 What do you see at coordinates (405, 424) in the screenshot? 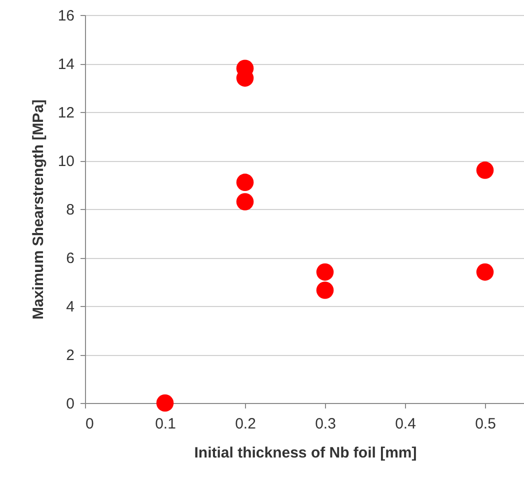
I see `x-tick-label: 0.4` at bounding box center [405, 424].